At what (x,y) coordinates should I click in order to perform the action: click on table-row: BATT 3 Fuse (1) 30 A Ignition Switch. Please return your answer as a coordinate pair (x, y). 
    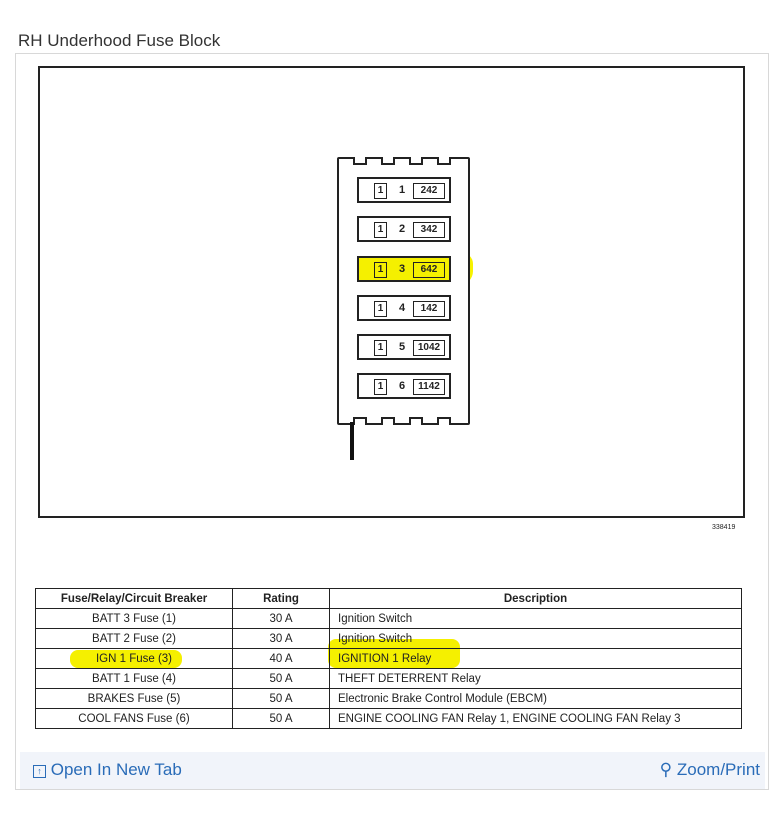
    Looking at the image, I should click on (388, 618).